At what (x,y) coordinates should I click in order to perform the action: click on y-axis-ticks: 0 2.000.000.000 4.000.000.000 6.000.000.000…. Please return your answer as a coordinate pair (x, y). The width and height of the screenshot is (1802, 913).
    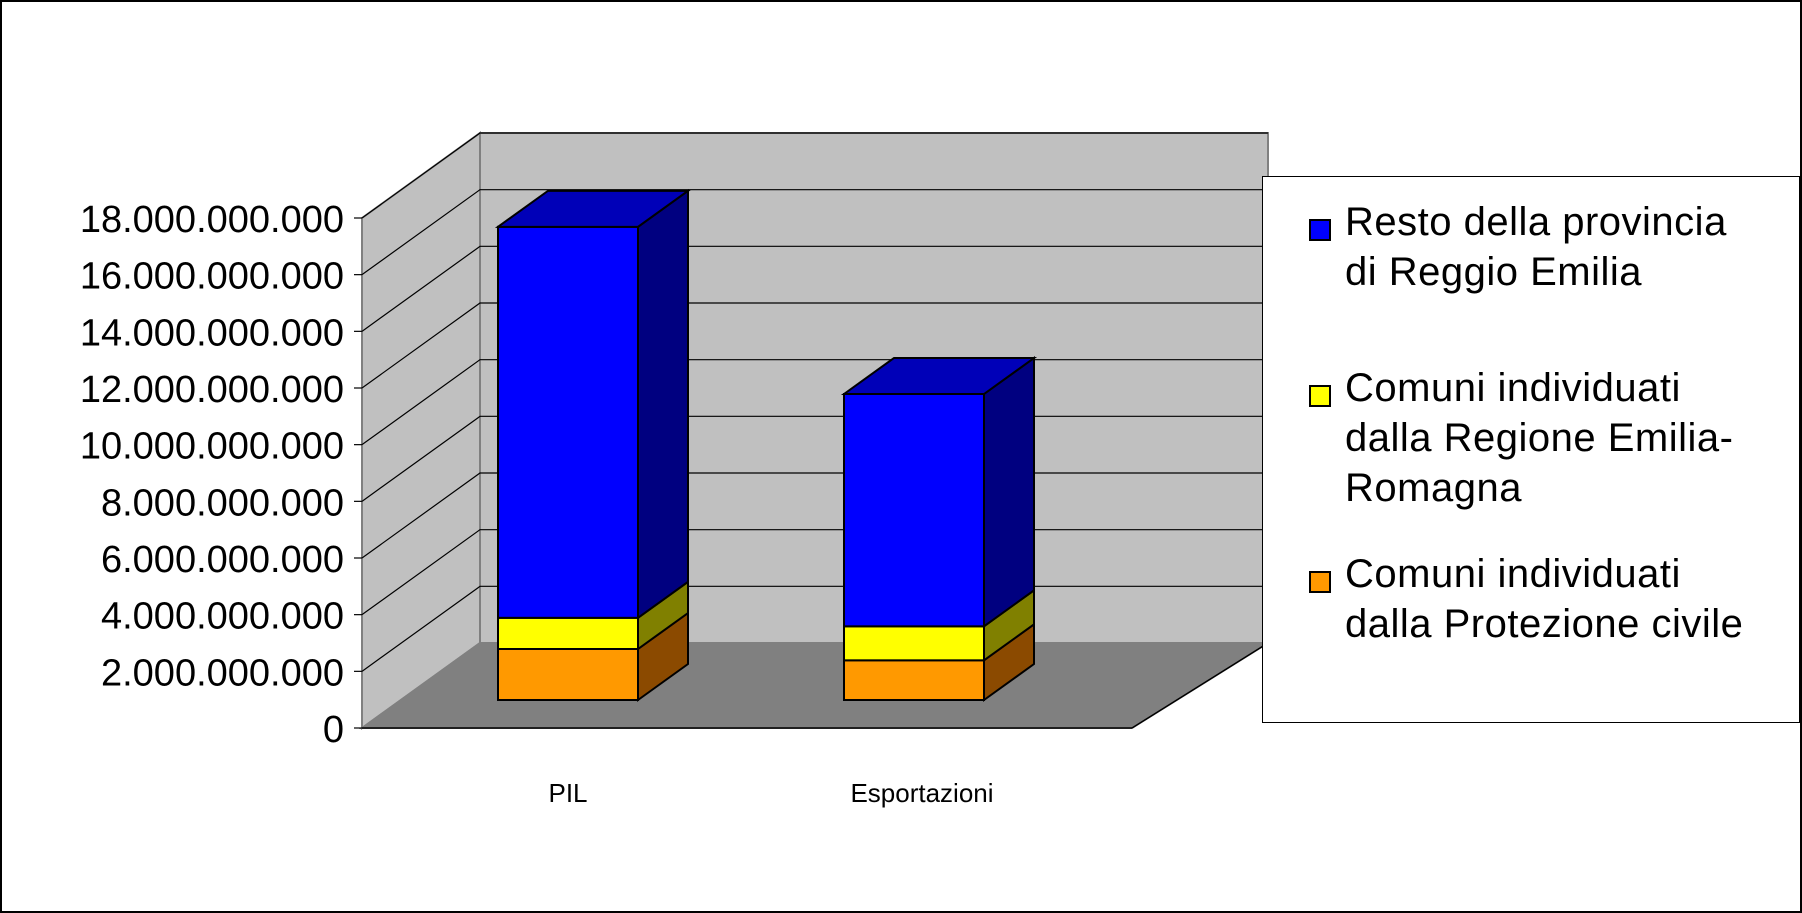
    Looking at the image, I should click on (221, 475).